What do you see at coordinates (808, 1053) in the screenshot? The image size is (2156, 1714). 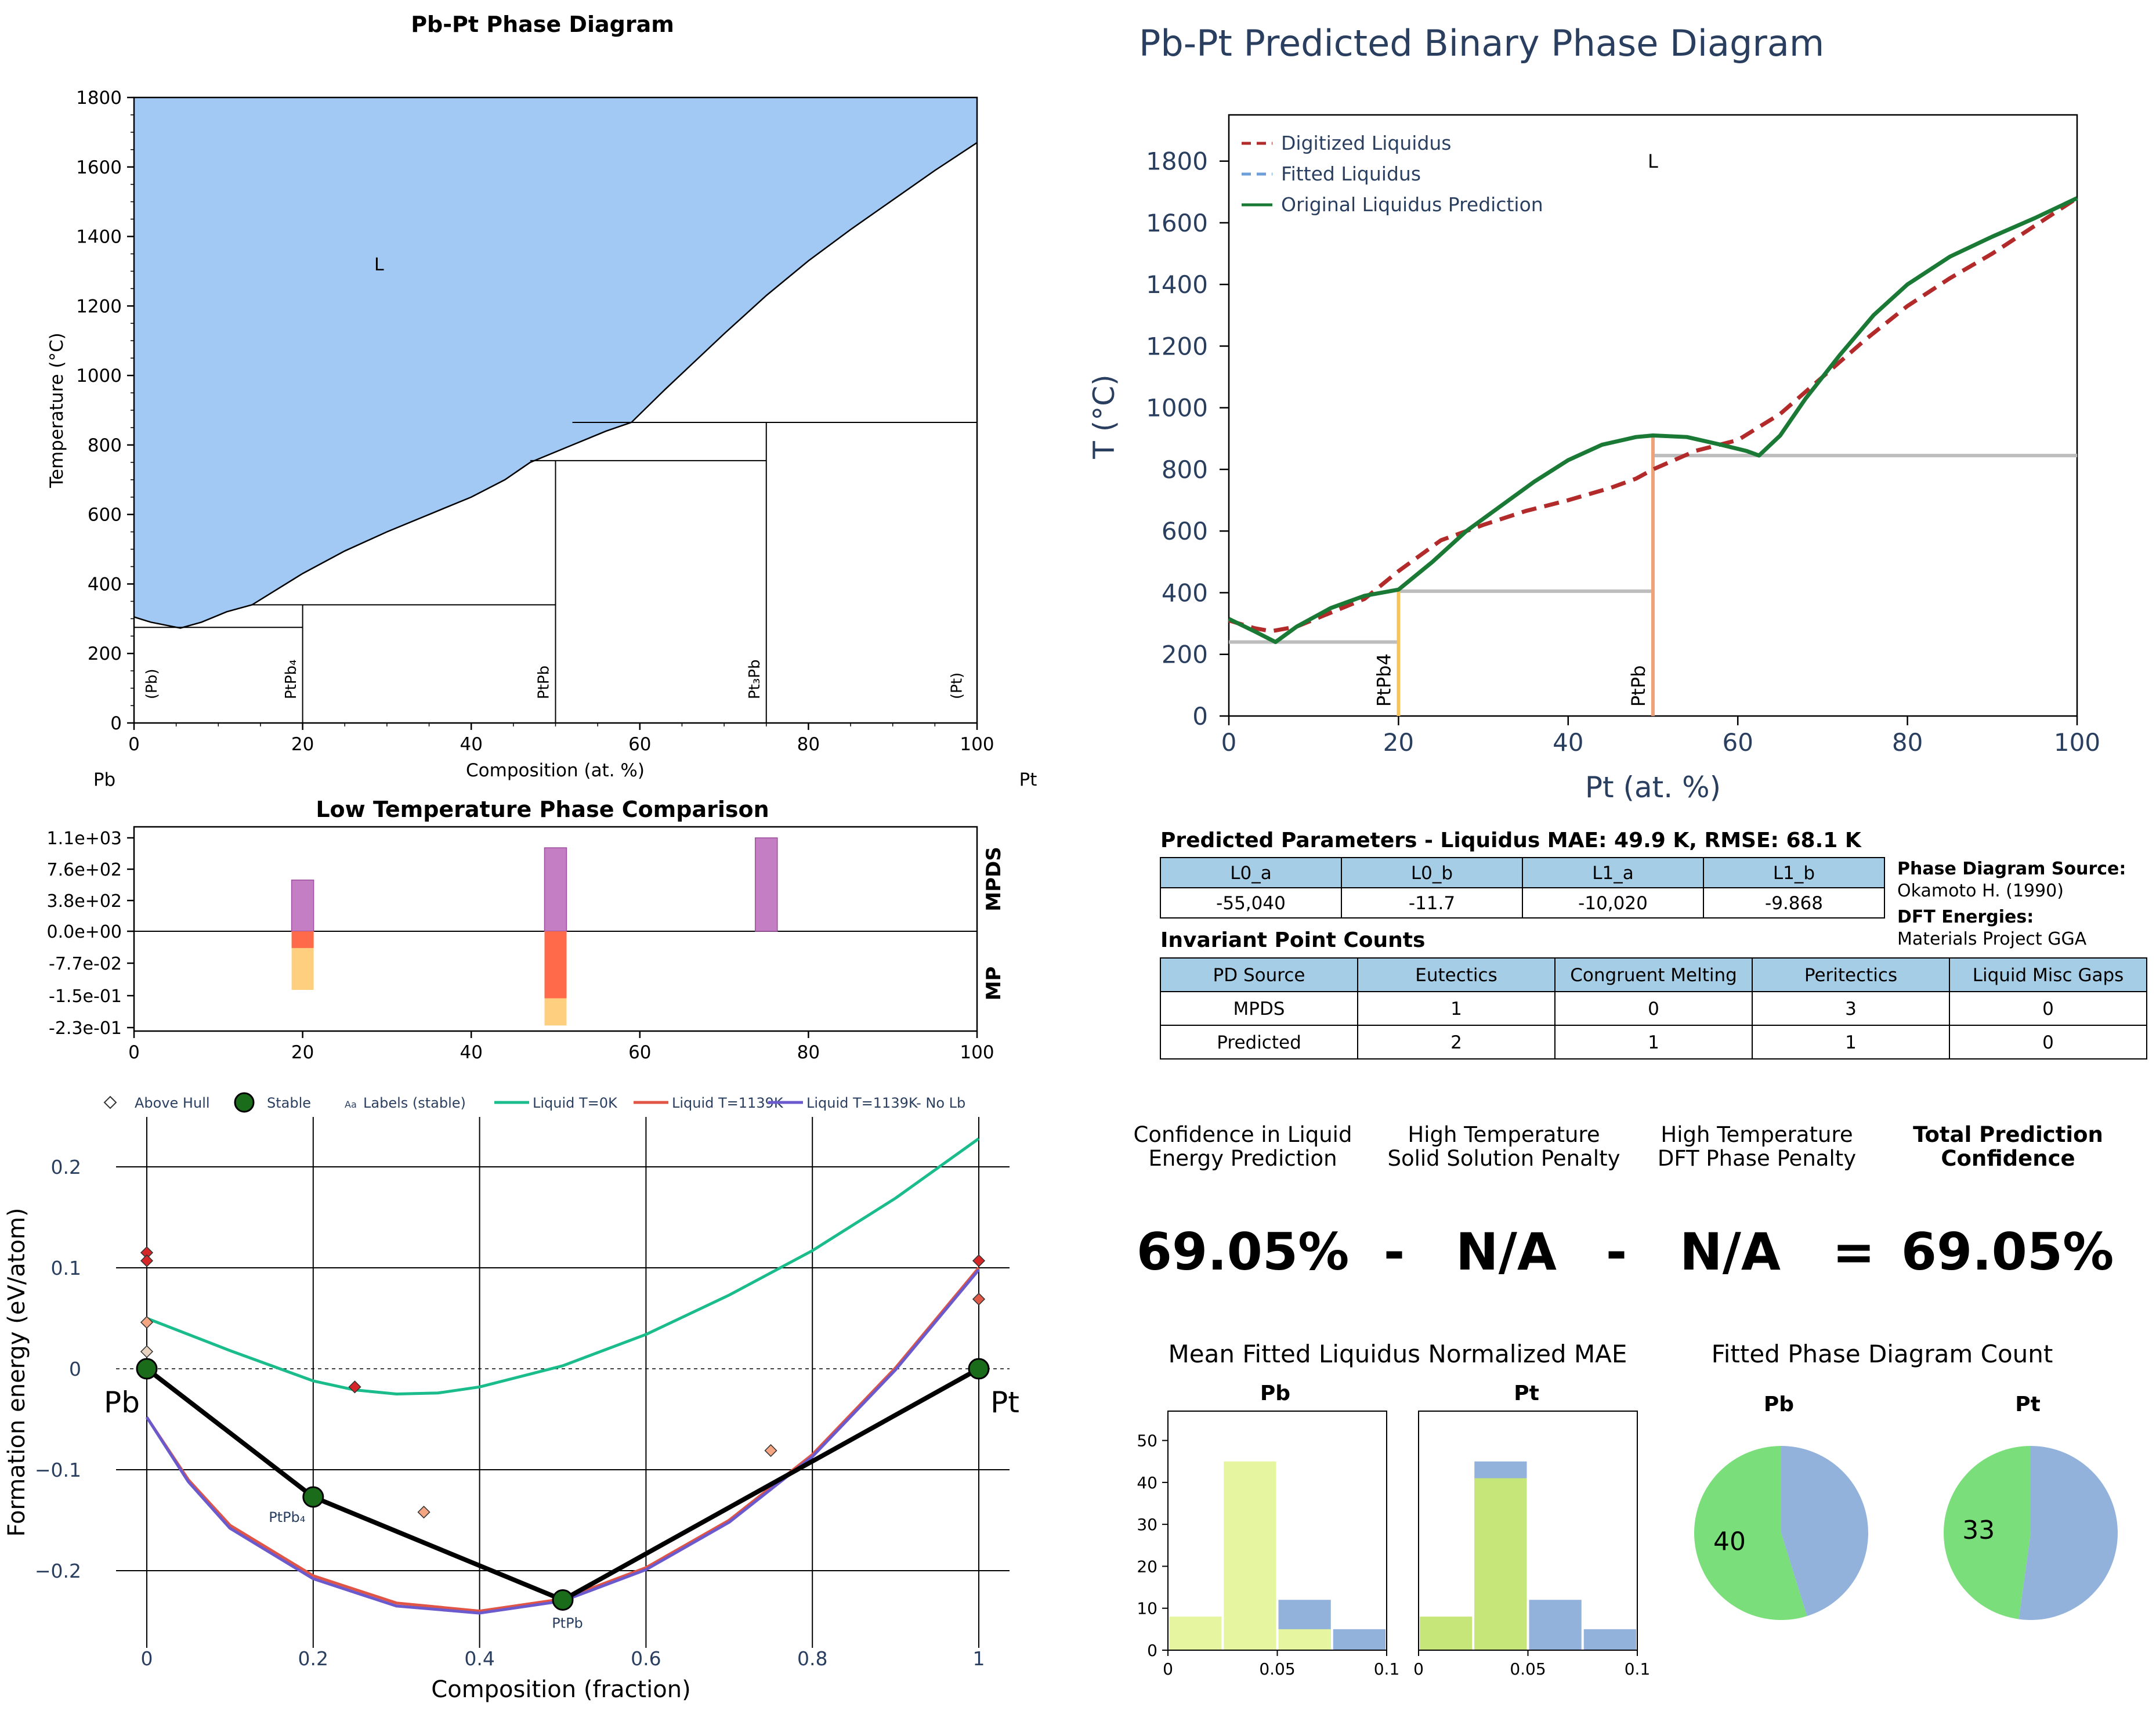 I see `lowtemp-x-tick-label: 80` at bounding box center [808, 1053].